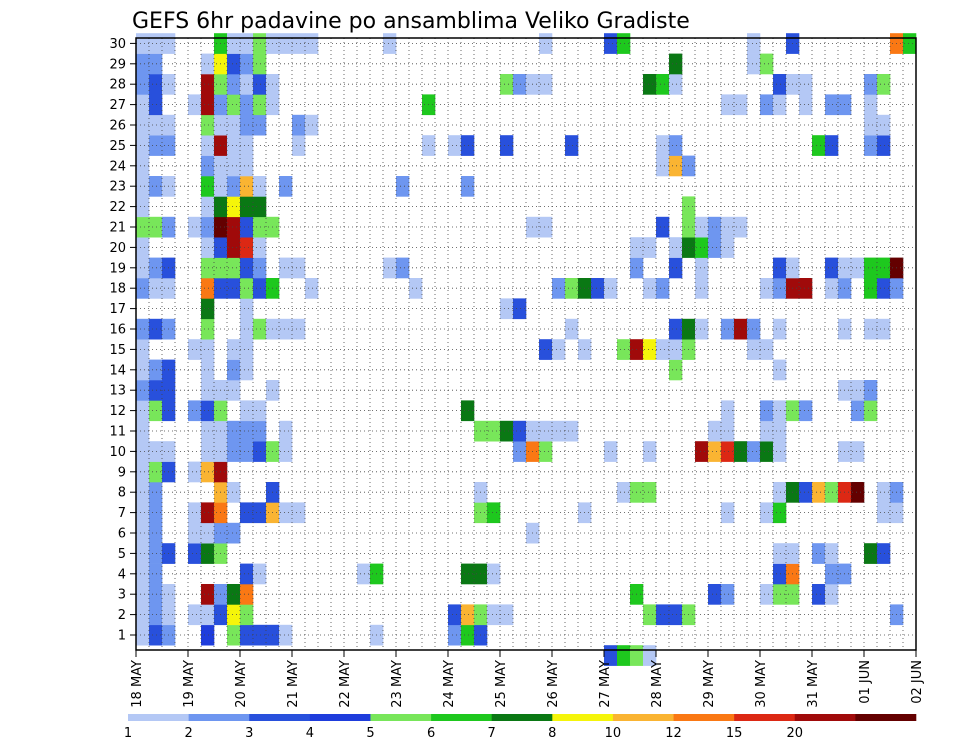  I want to click on x-tick-label: 30 MAY, so click(761, 684).